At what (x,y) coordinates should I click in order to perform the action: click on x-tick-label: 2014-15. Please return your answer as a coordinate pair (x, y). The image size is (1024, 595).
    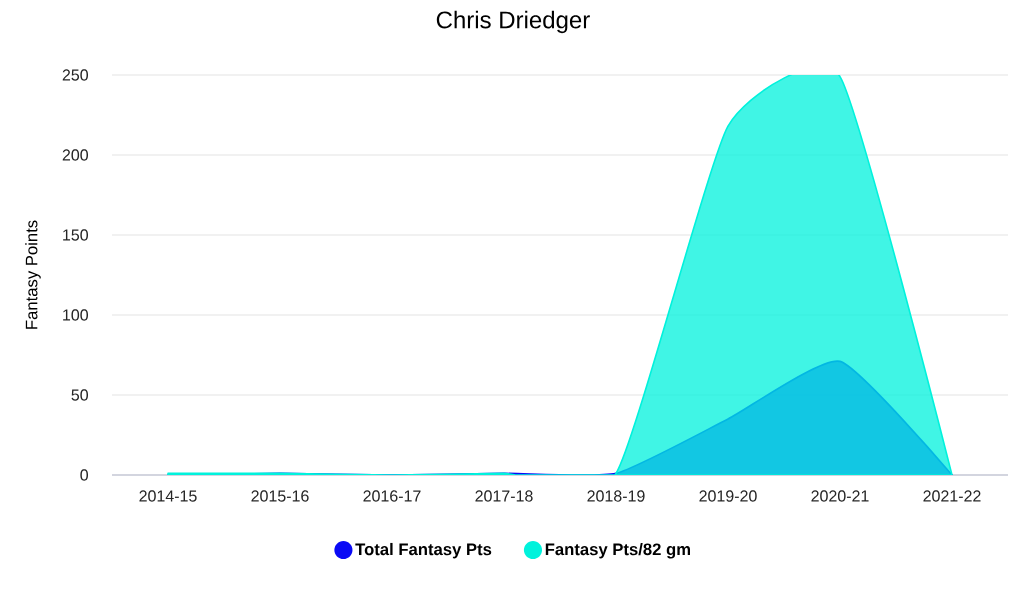
    Looking at the image, I should click on (168, 496).